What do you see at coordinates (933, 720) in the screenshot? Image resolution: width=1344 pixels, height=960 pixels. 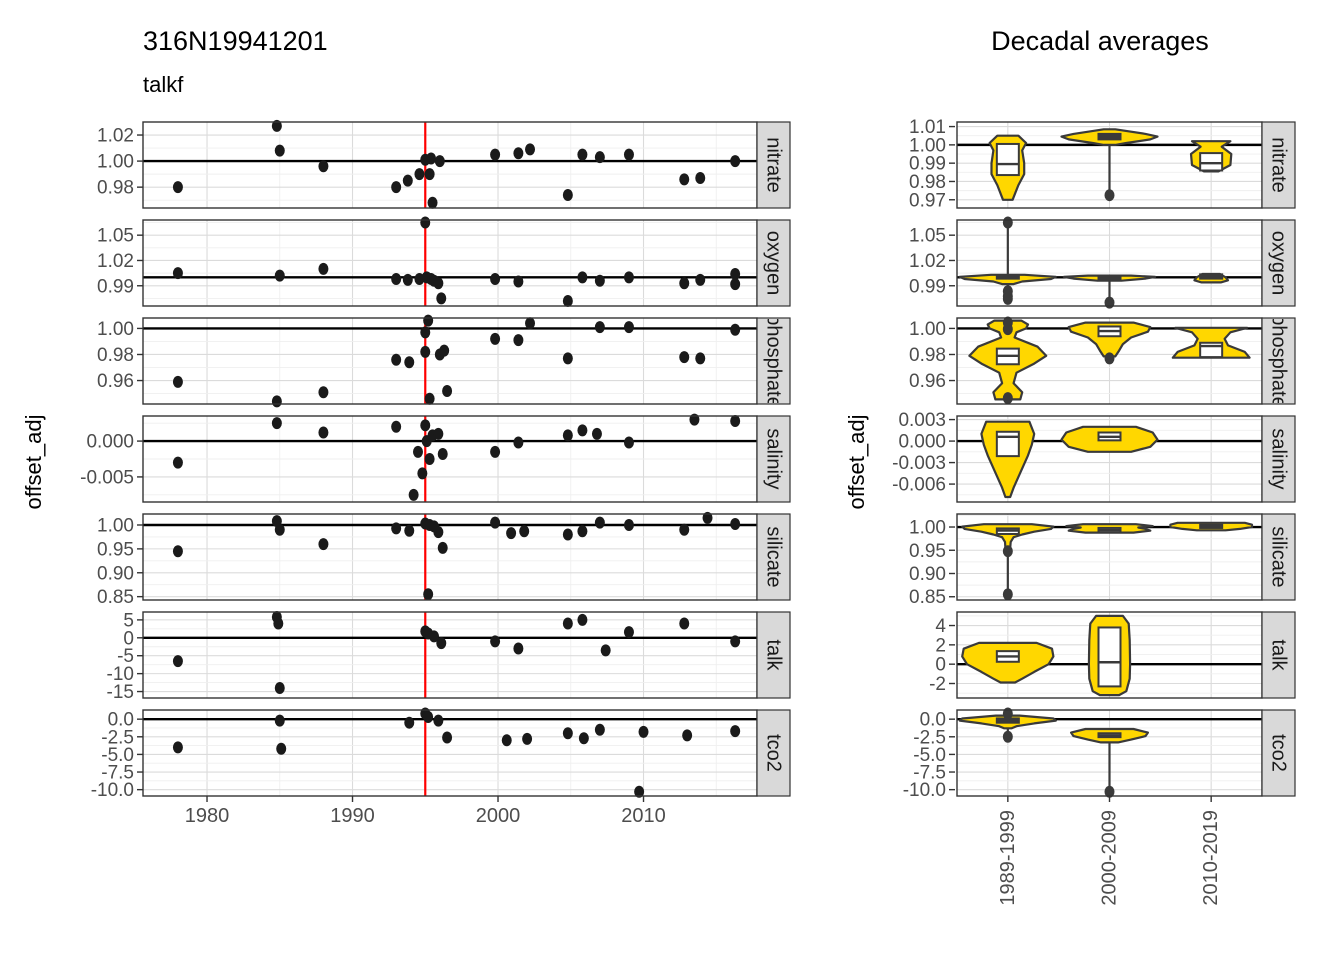 I see `y-tick-label: 0.0` at bounding box center [933, 720].